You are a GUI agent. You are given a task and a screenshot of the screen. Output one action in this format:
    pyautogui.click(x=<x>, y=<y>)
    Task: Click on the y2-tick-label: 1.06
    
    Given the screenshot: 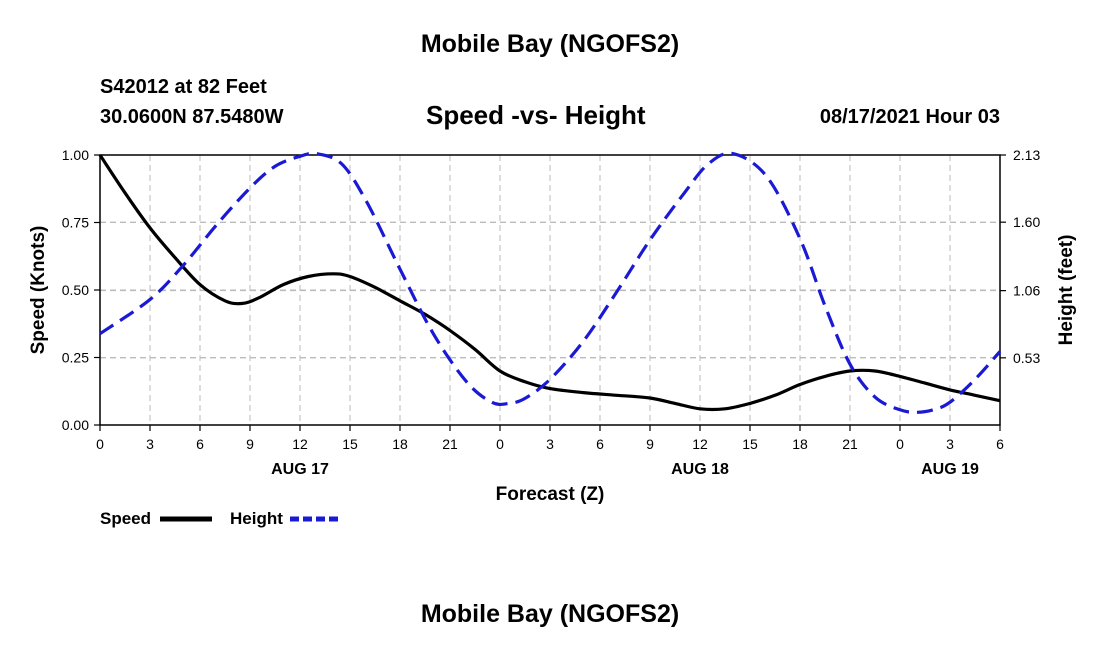 What is the action you would take?
    pyautogui.click(x=1026, y=291)
    